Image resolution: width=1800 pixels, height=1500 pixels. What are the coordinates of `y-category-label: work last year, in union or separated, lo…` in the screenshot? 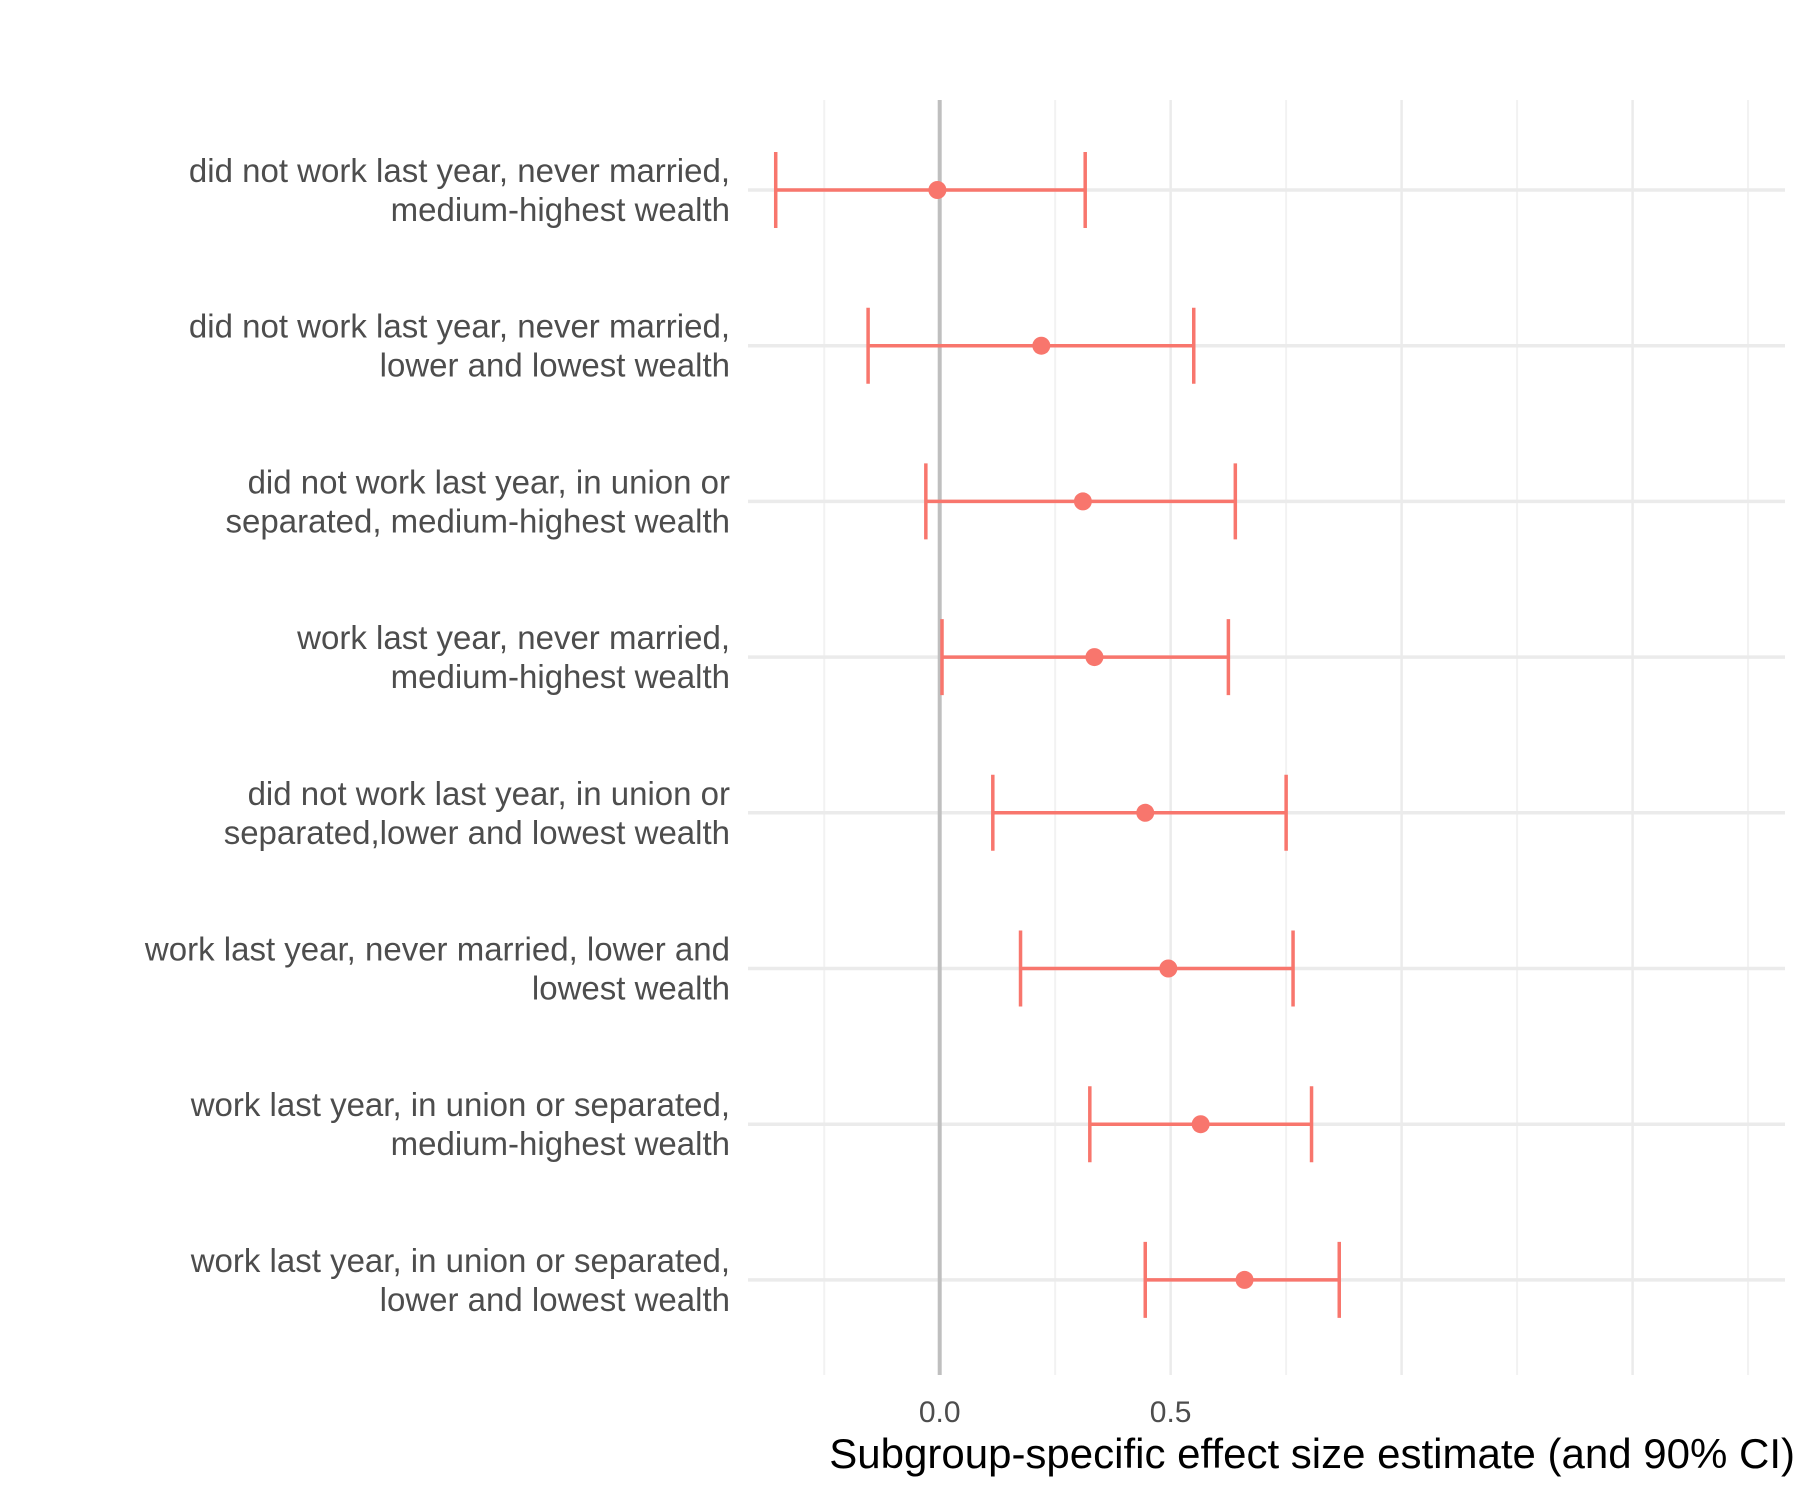 It's located at (460, 1280).